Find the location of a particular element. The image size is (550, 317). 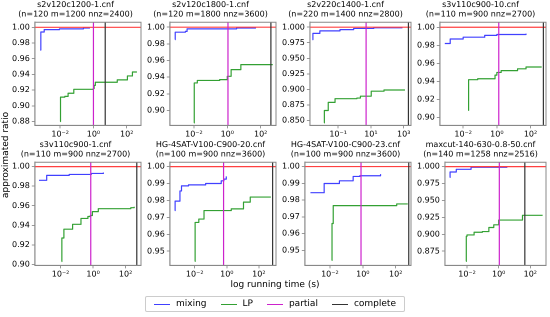

chart-title: HG-4SAT-V100-C900-23.cnf is located at coordinates (345, 144).